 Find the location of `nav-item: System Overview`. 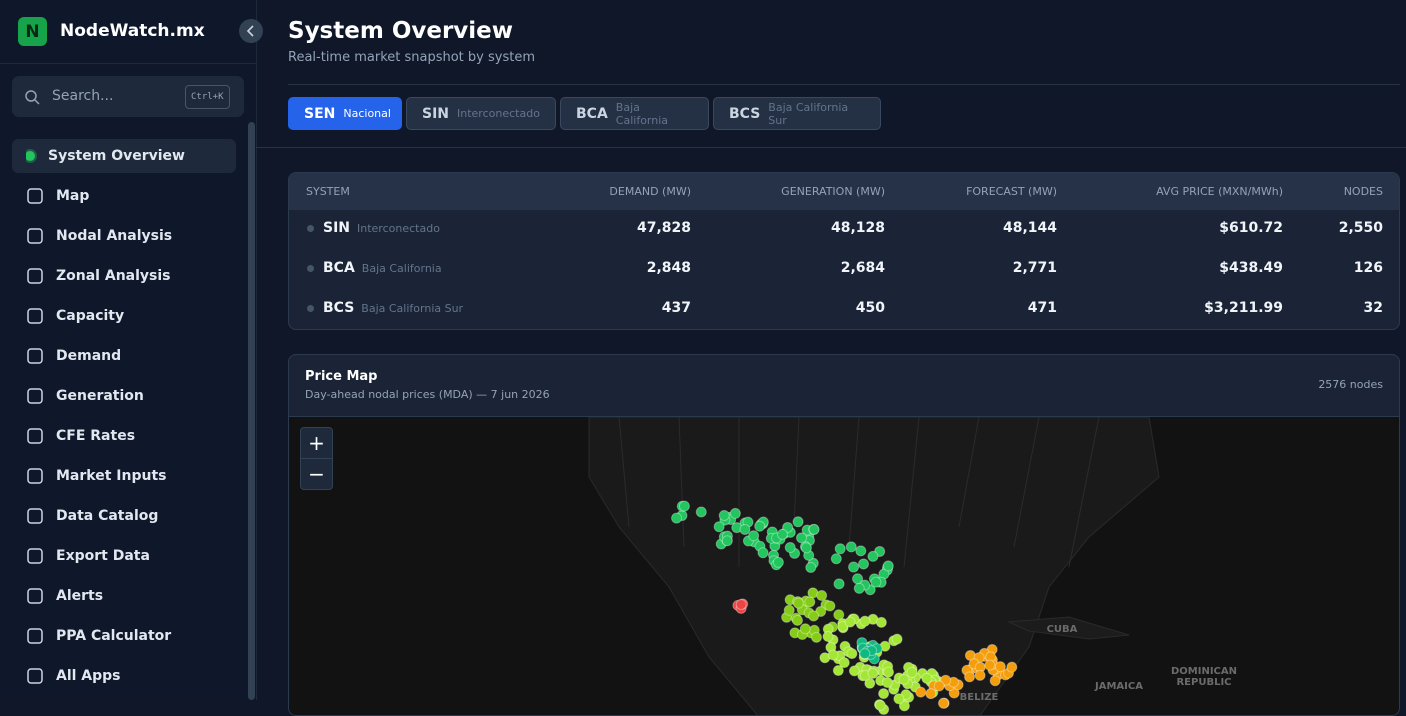

nav-item: System Overview is located at coordinates (124, 156).